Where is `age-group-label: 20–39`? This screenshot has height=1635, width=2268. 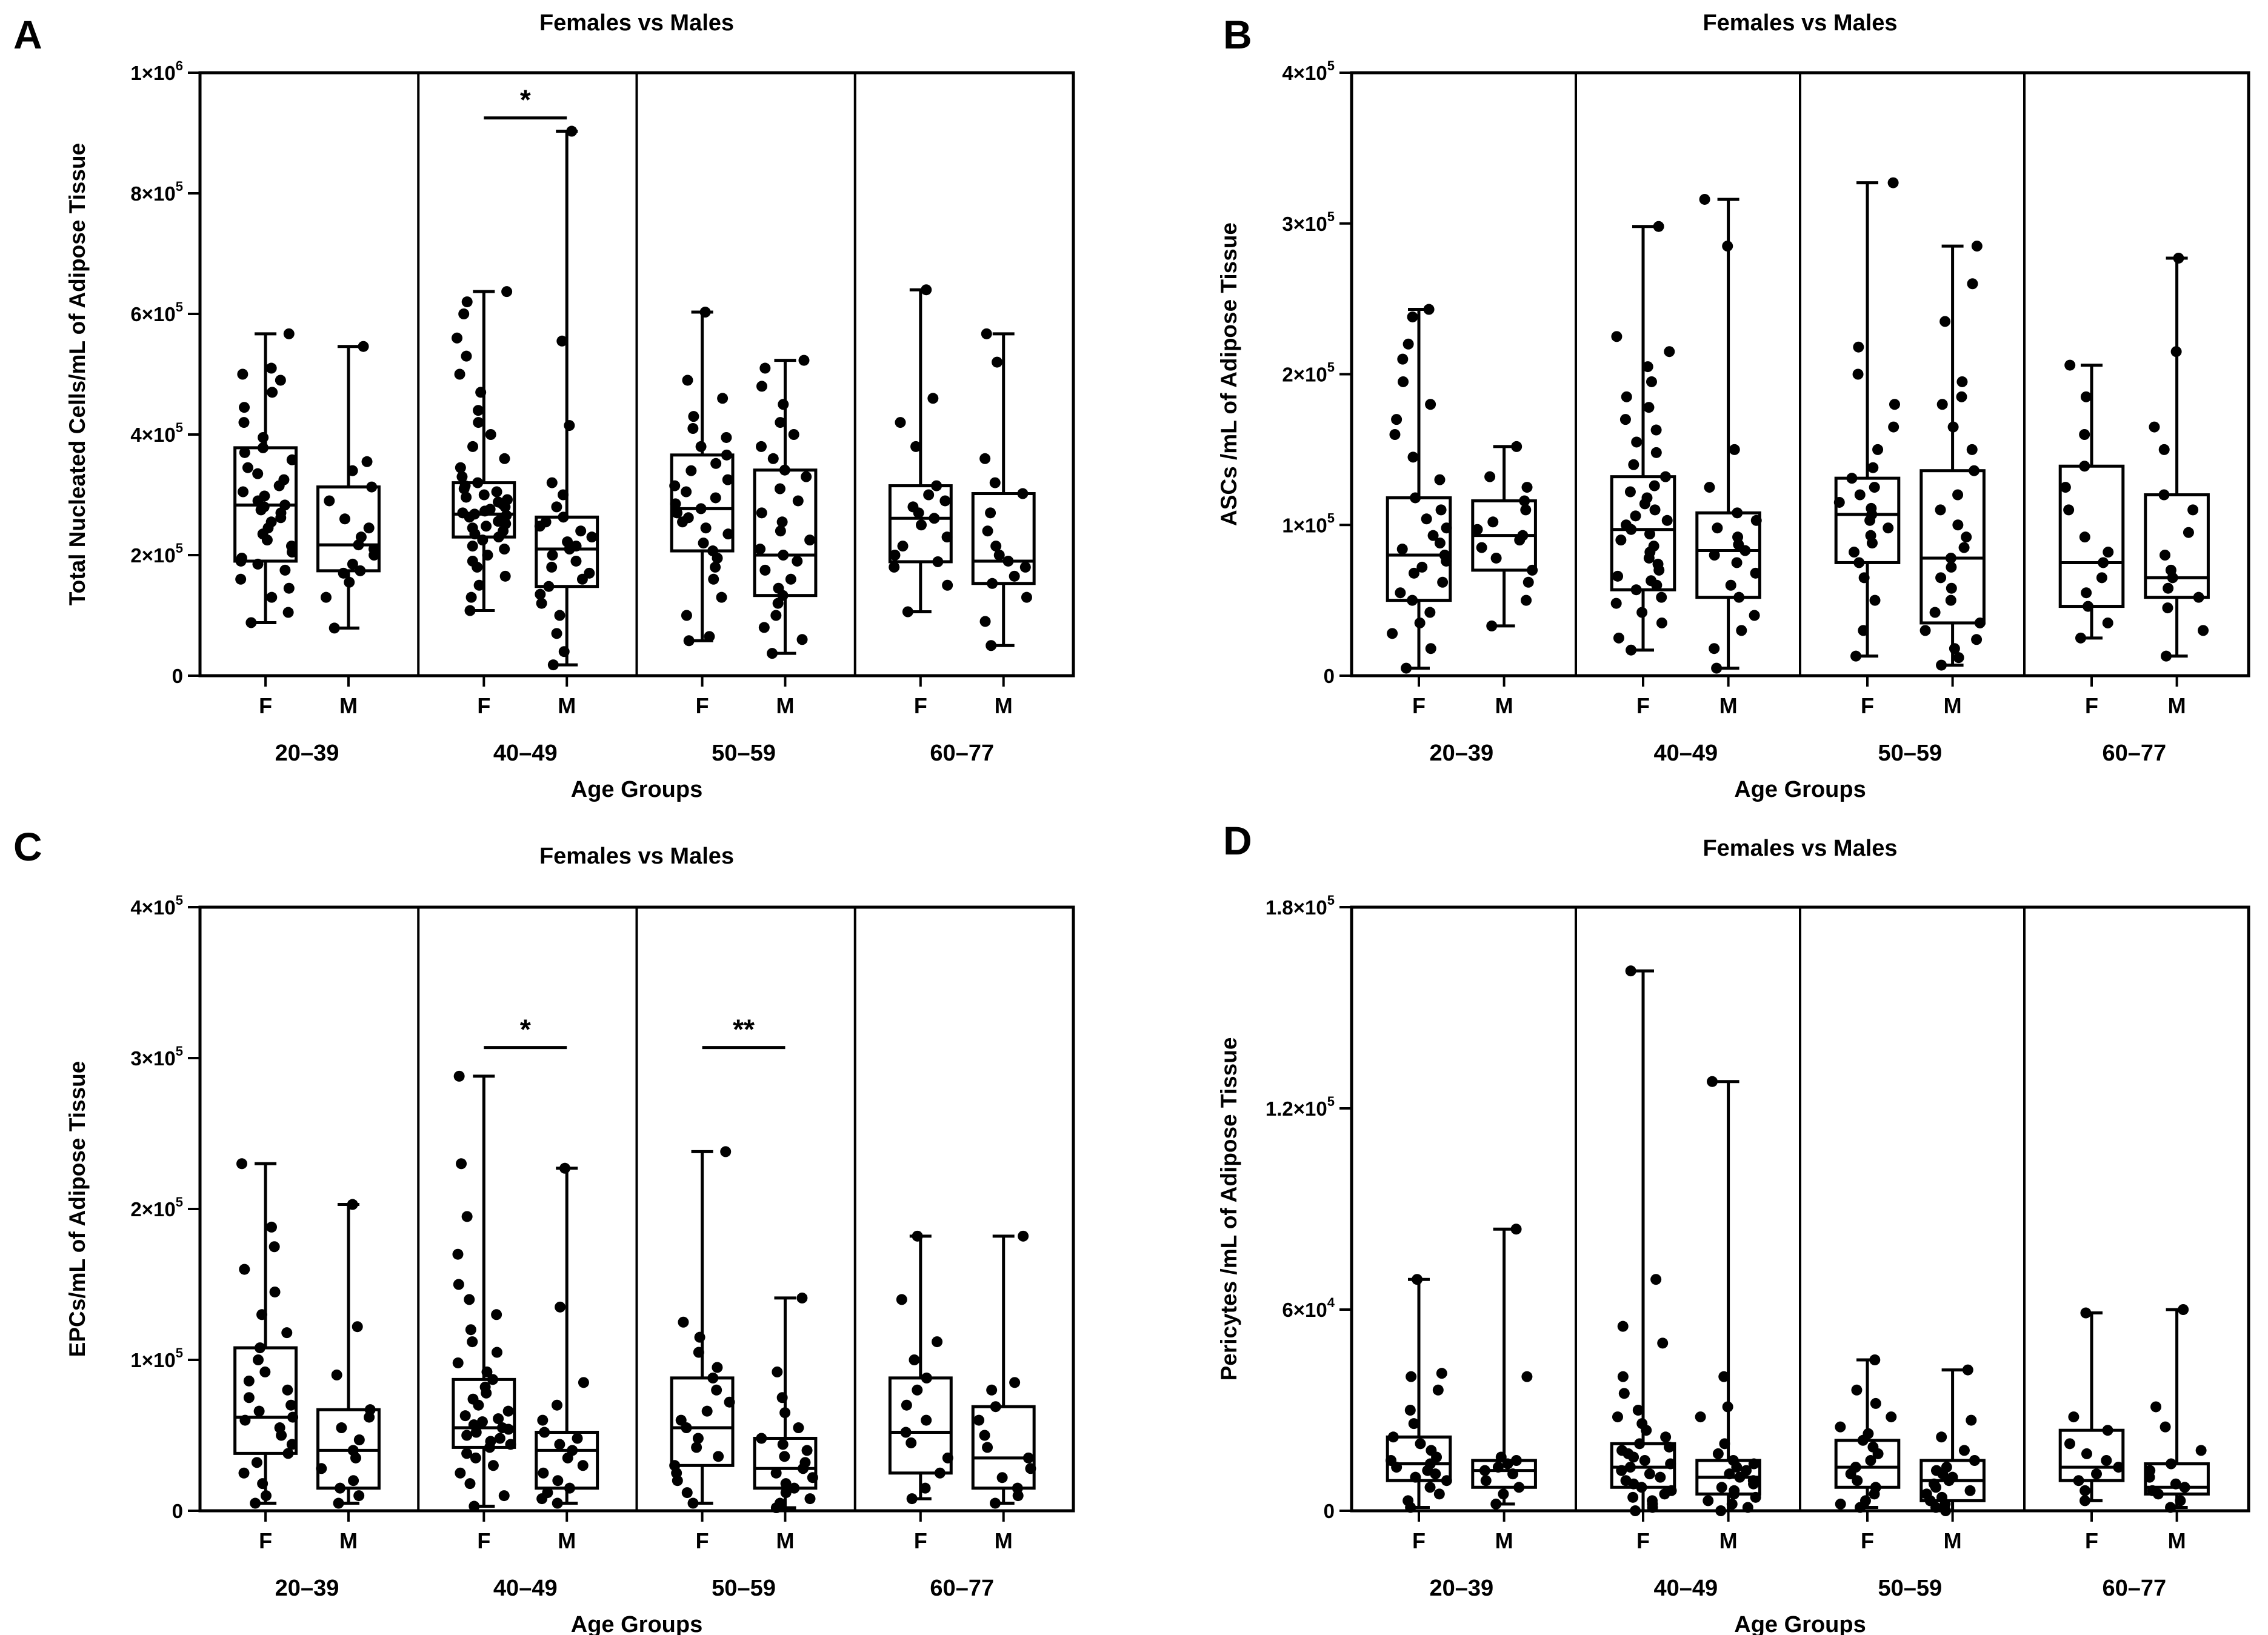
age-group-label: 20–39 is located at coordinates (1461, 1588).